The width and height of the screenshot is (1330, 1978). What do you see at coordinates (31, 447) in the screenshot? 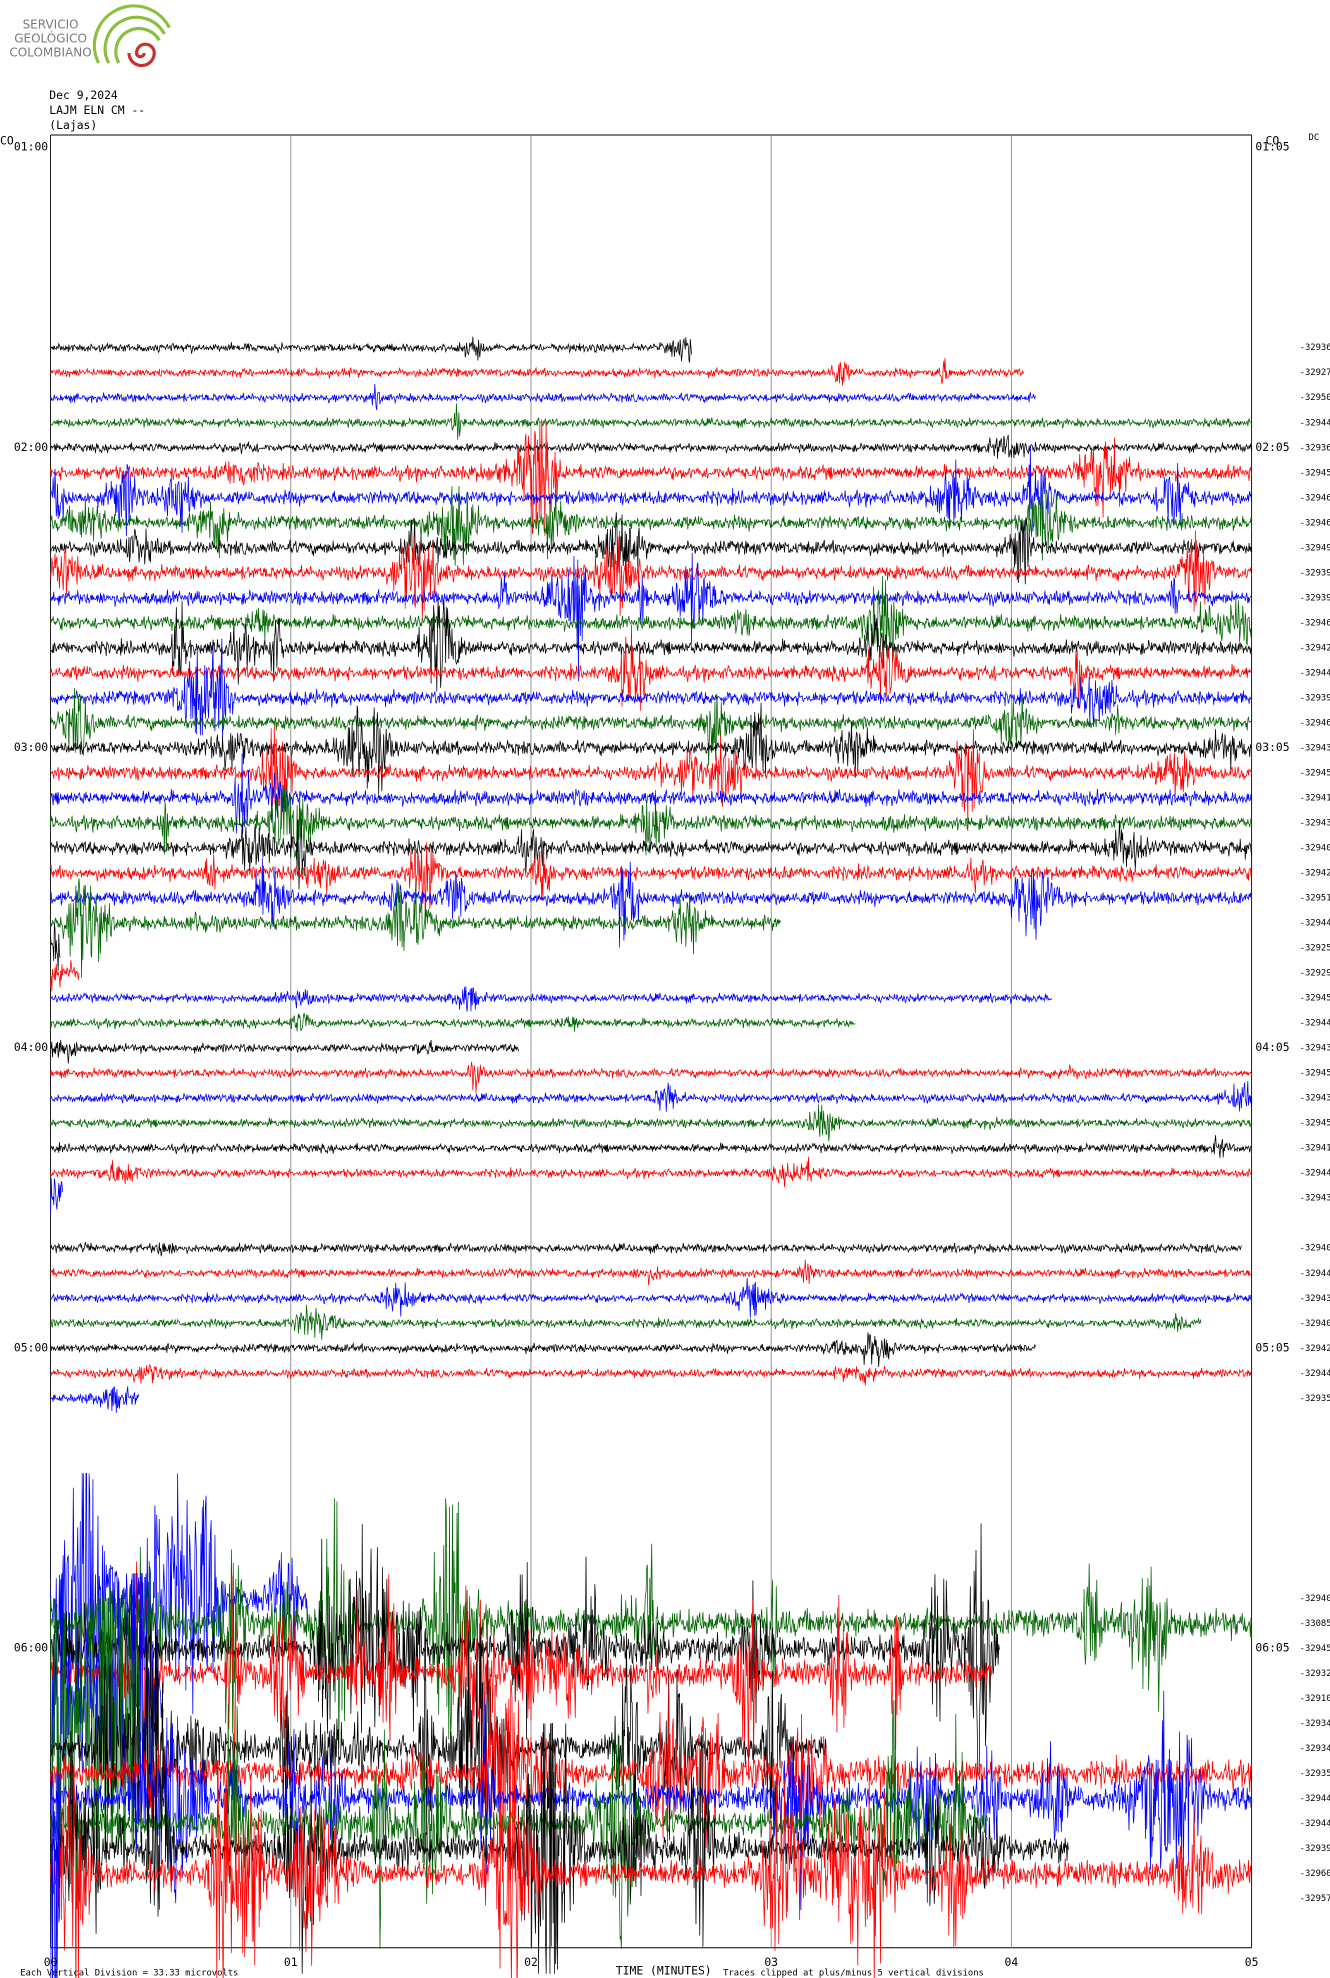
I see `hour-label: 02:00` at bounding box center [31, 447].